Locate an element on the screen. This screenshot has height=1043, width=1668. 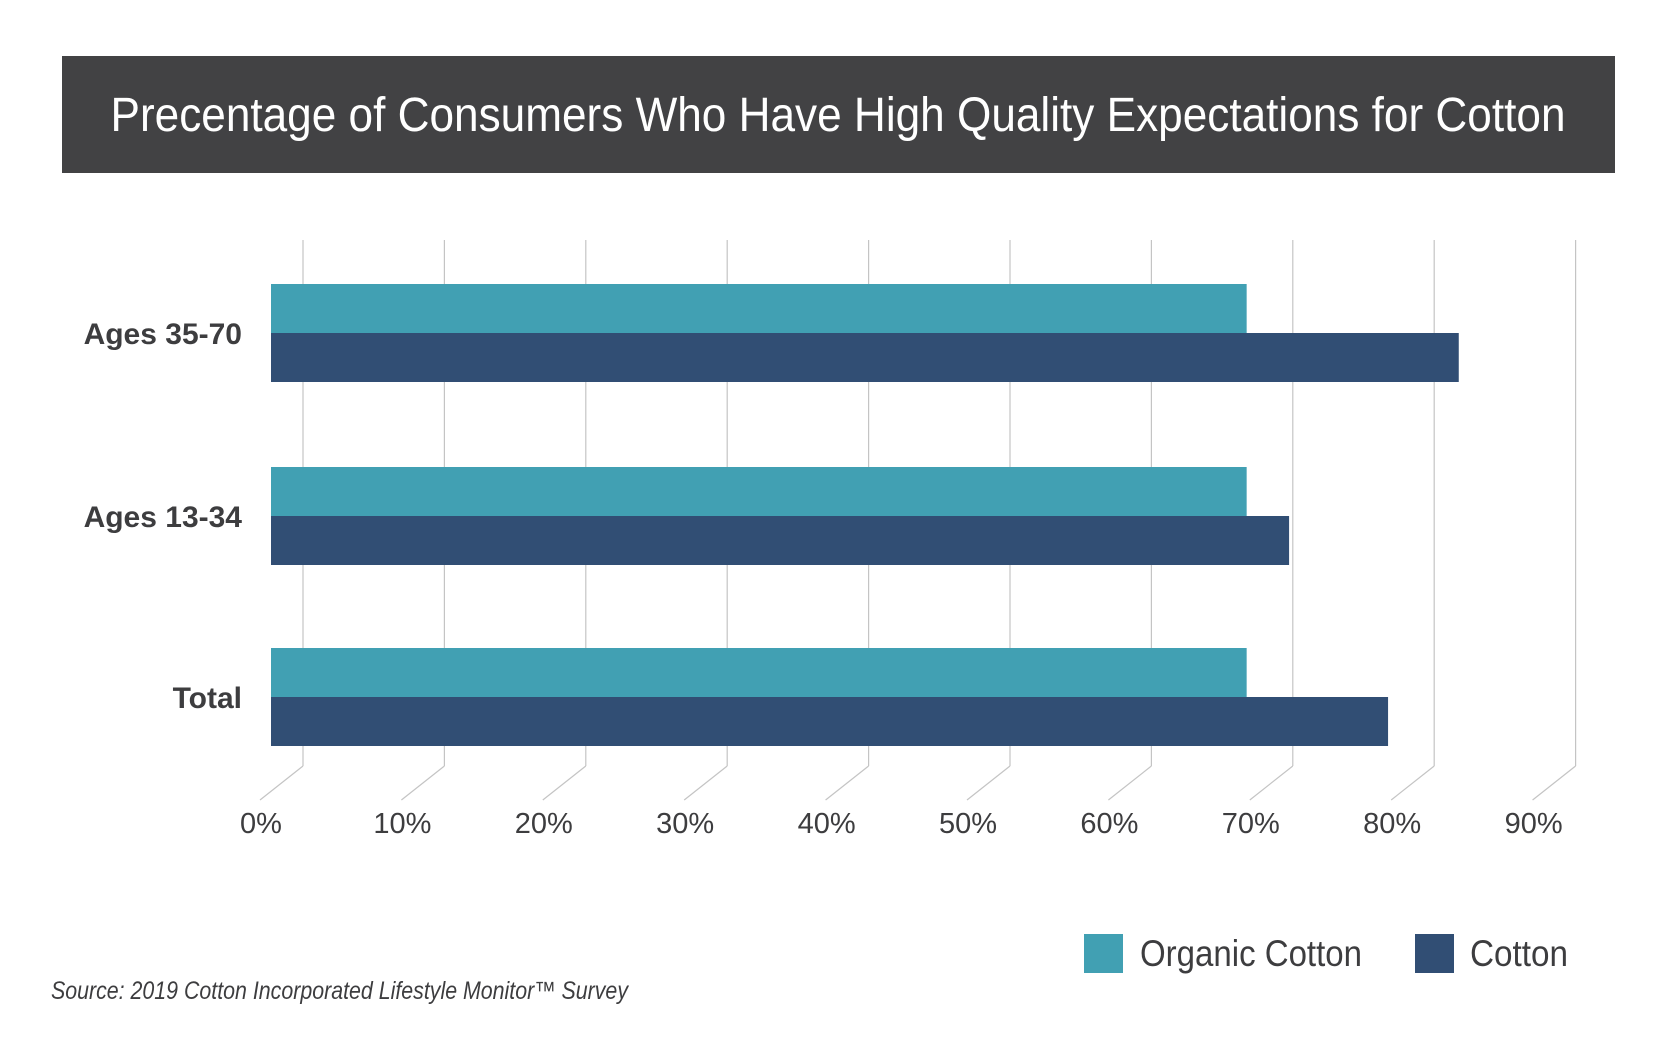
x-tick-label: 70% is located at coordinates (1251, 824).